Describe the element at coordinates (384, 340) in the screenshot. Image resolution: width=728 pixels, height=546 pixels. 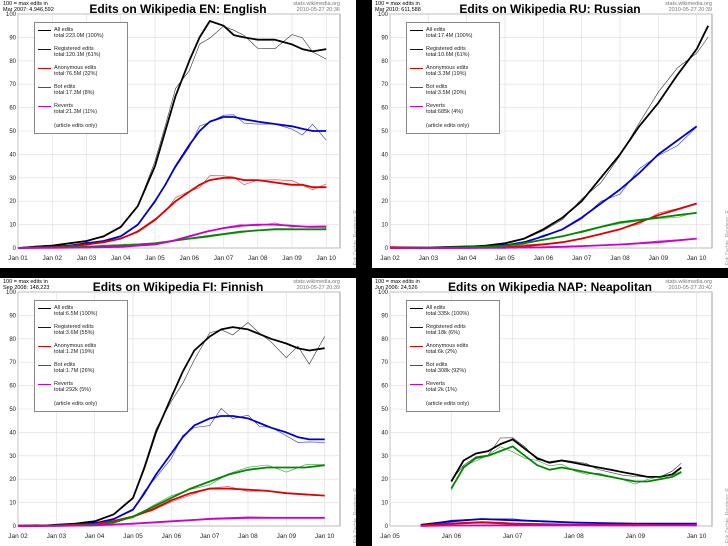
I see `y-tick-label: 80` at that location.